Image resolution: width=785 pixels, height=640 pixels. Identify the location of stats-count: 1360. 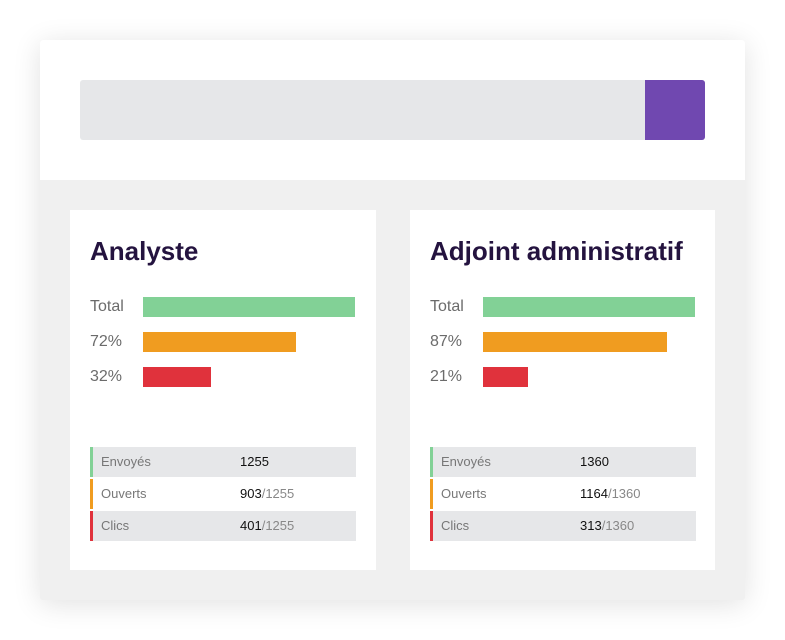
(594, 461).